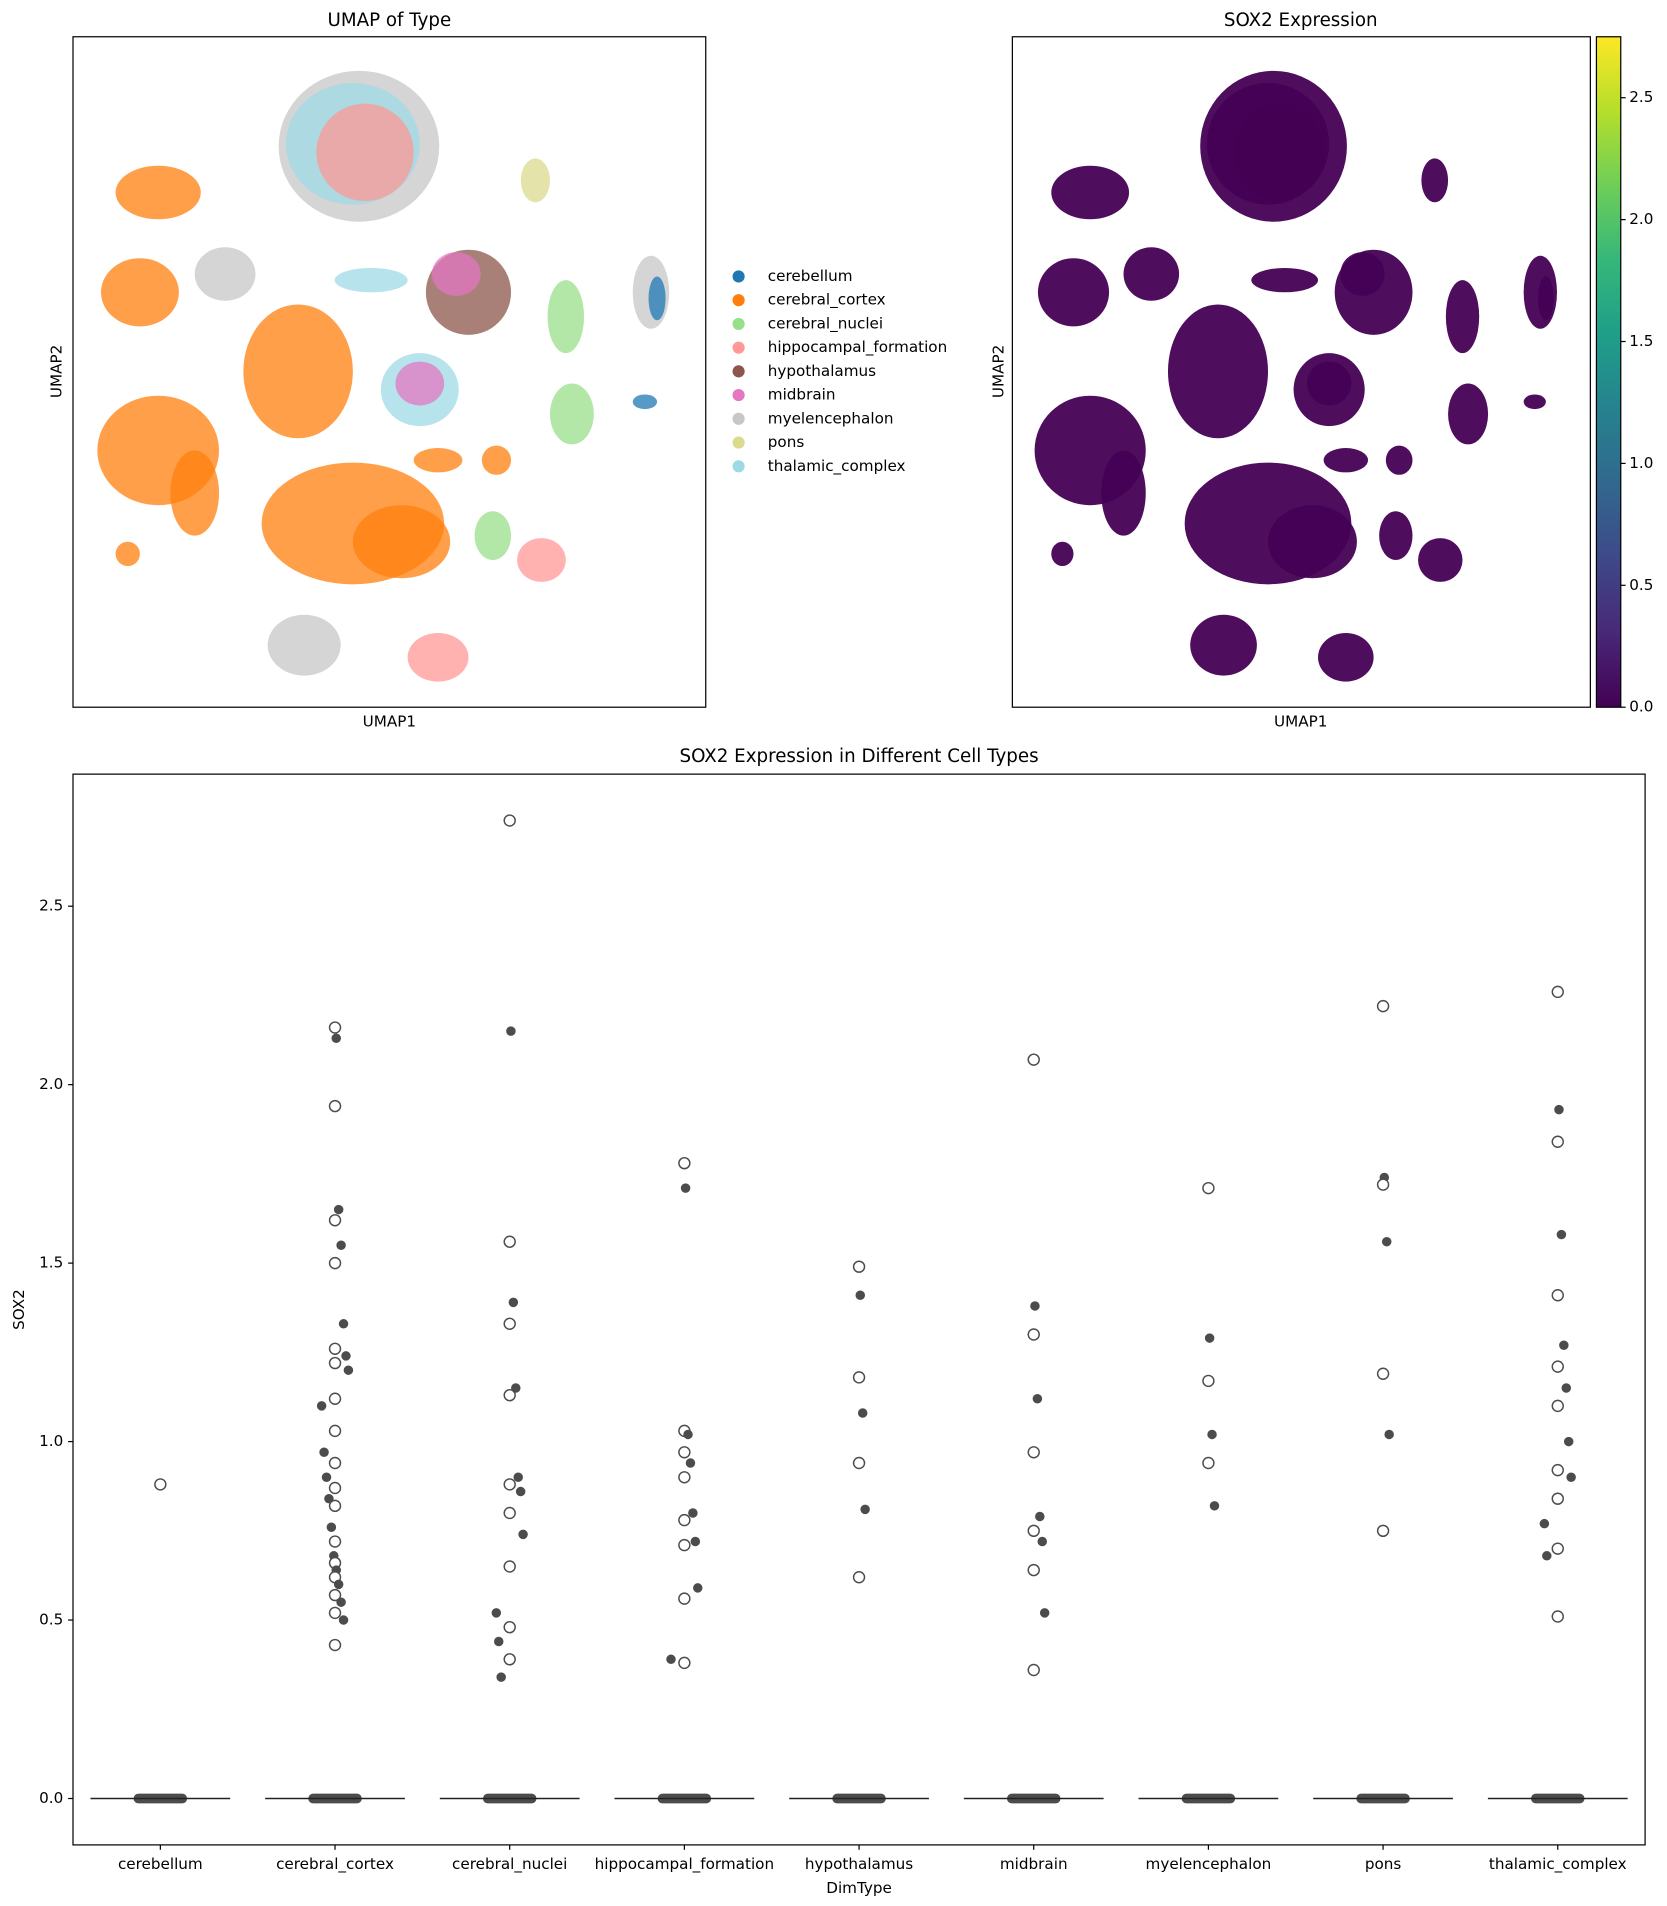  What do you see at coordinates (1641, 585) in the screenshot?
I see `colorbar-tick-label: 0.5` at bounding box center [1641, 585].